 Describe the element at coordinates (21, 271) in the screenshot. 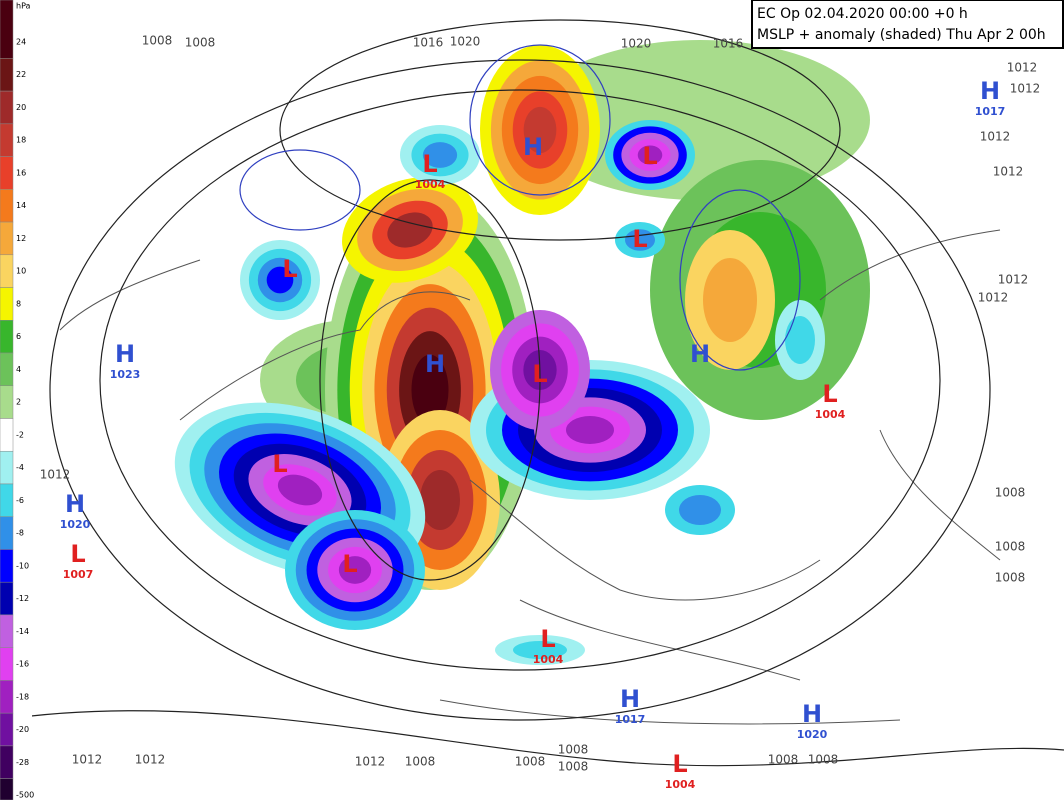

I see `colorbar-label: 10` at that location.